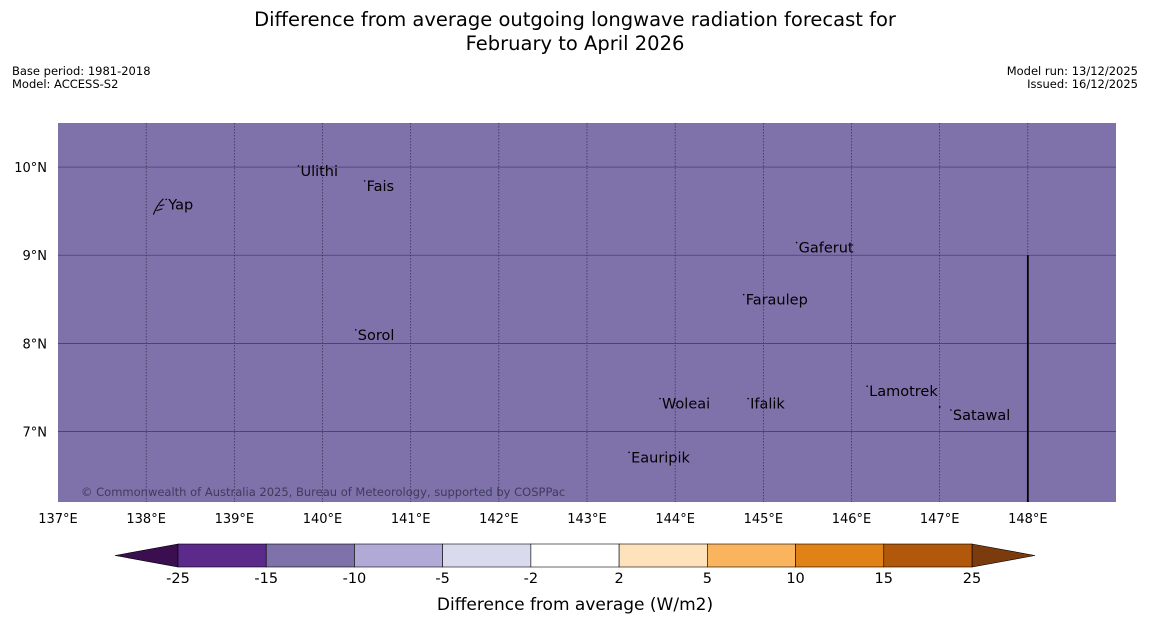 This screenshot has width=1150, height=644. What do you see at coordinates (852, 519) in the screenshot?
I see `lon-tick-label: 146°E` at bounding box center [852, 519].